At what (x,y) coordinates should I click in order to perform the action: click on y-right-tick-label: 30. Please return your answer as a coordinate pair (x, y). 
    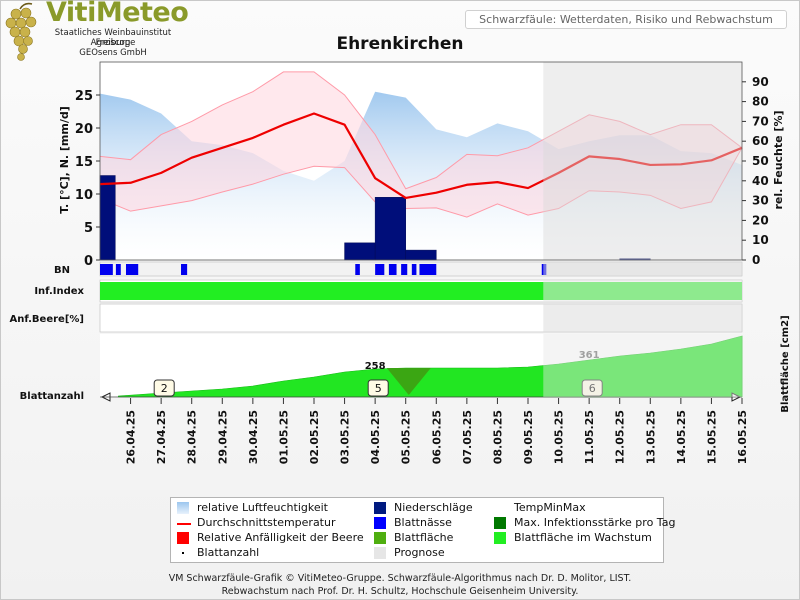
    Looking at the image, I should click on (760, 201).